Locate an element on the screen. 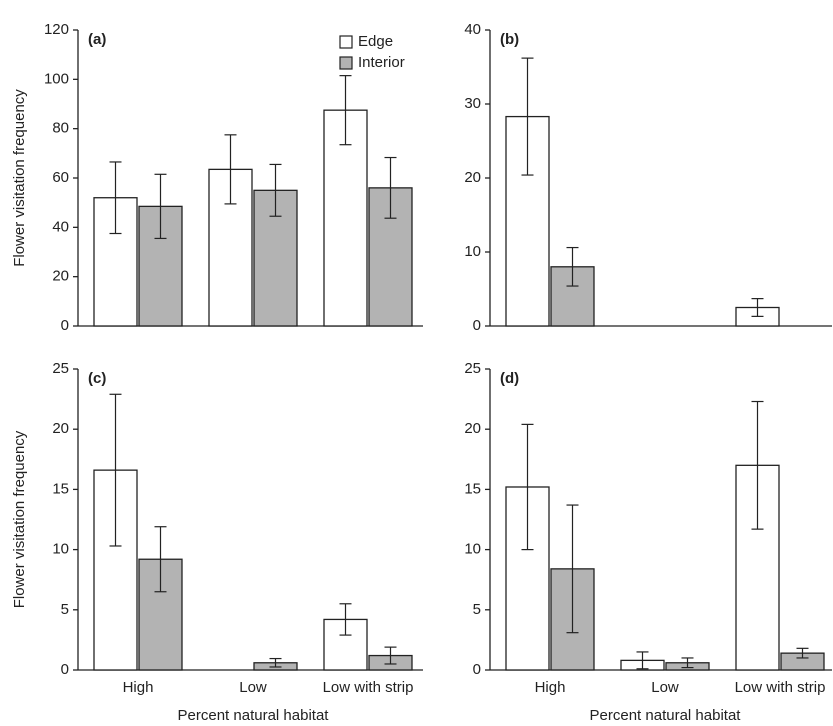 Image resolution: width=833 pixels, height=726 pixels. panel-label: (c) is located at coordinates (97, 378).